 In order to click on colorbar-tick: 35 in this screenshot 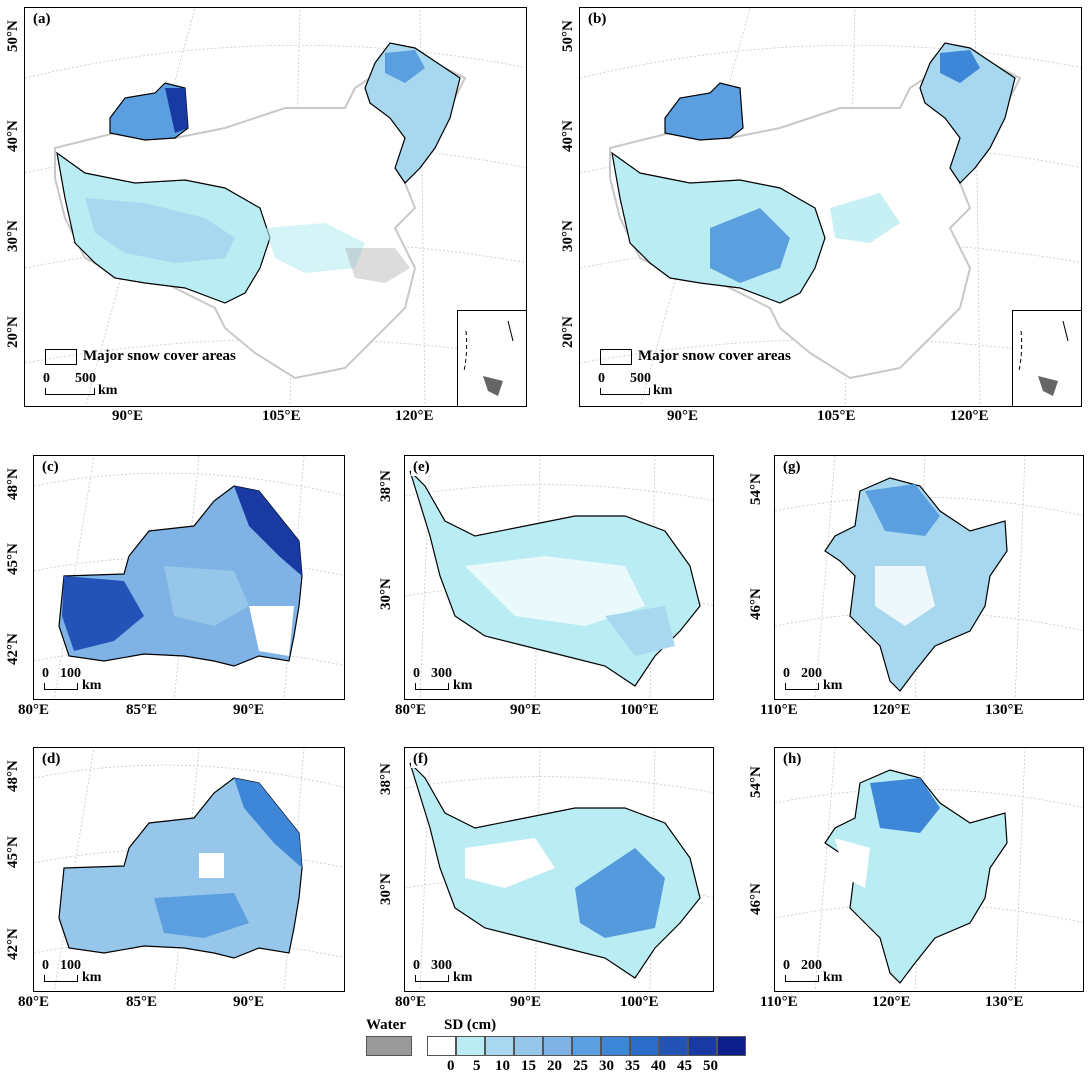, I will do `click(632, 1066)`.